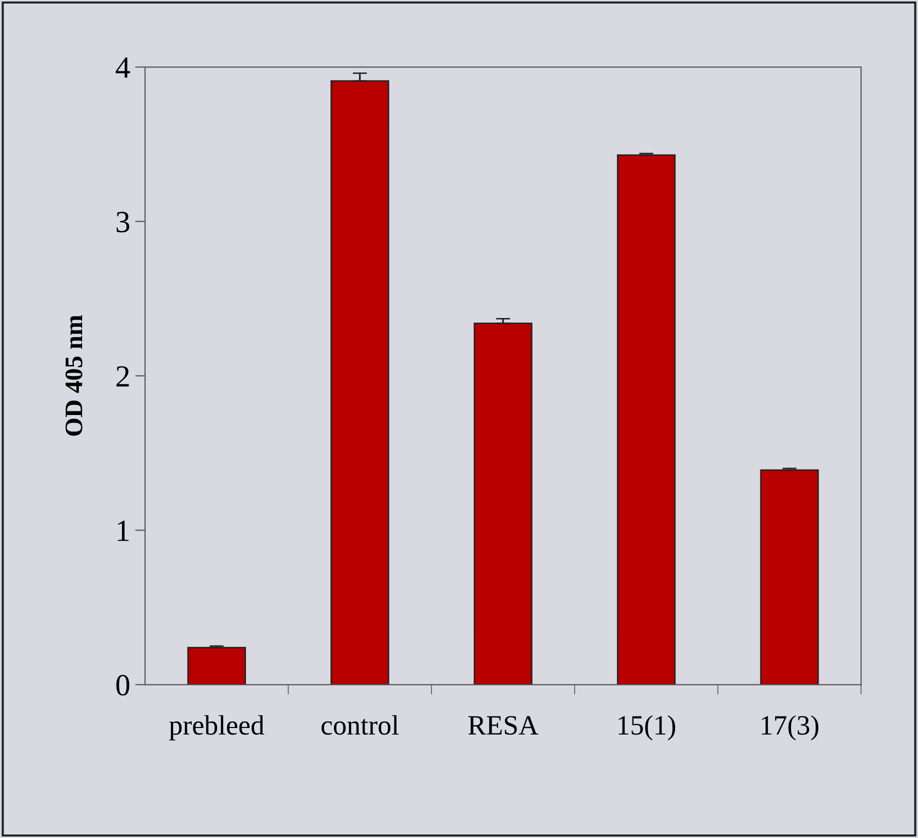 The height and width of the screenshot is (838, 918). What do you see at coordinates (123, 685) in the screenshot?
I see `y-tick-label: 0` at bounding box center [123, 685].